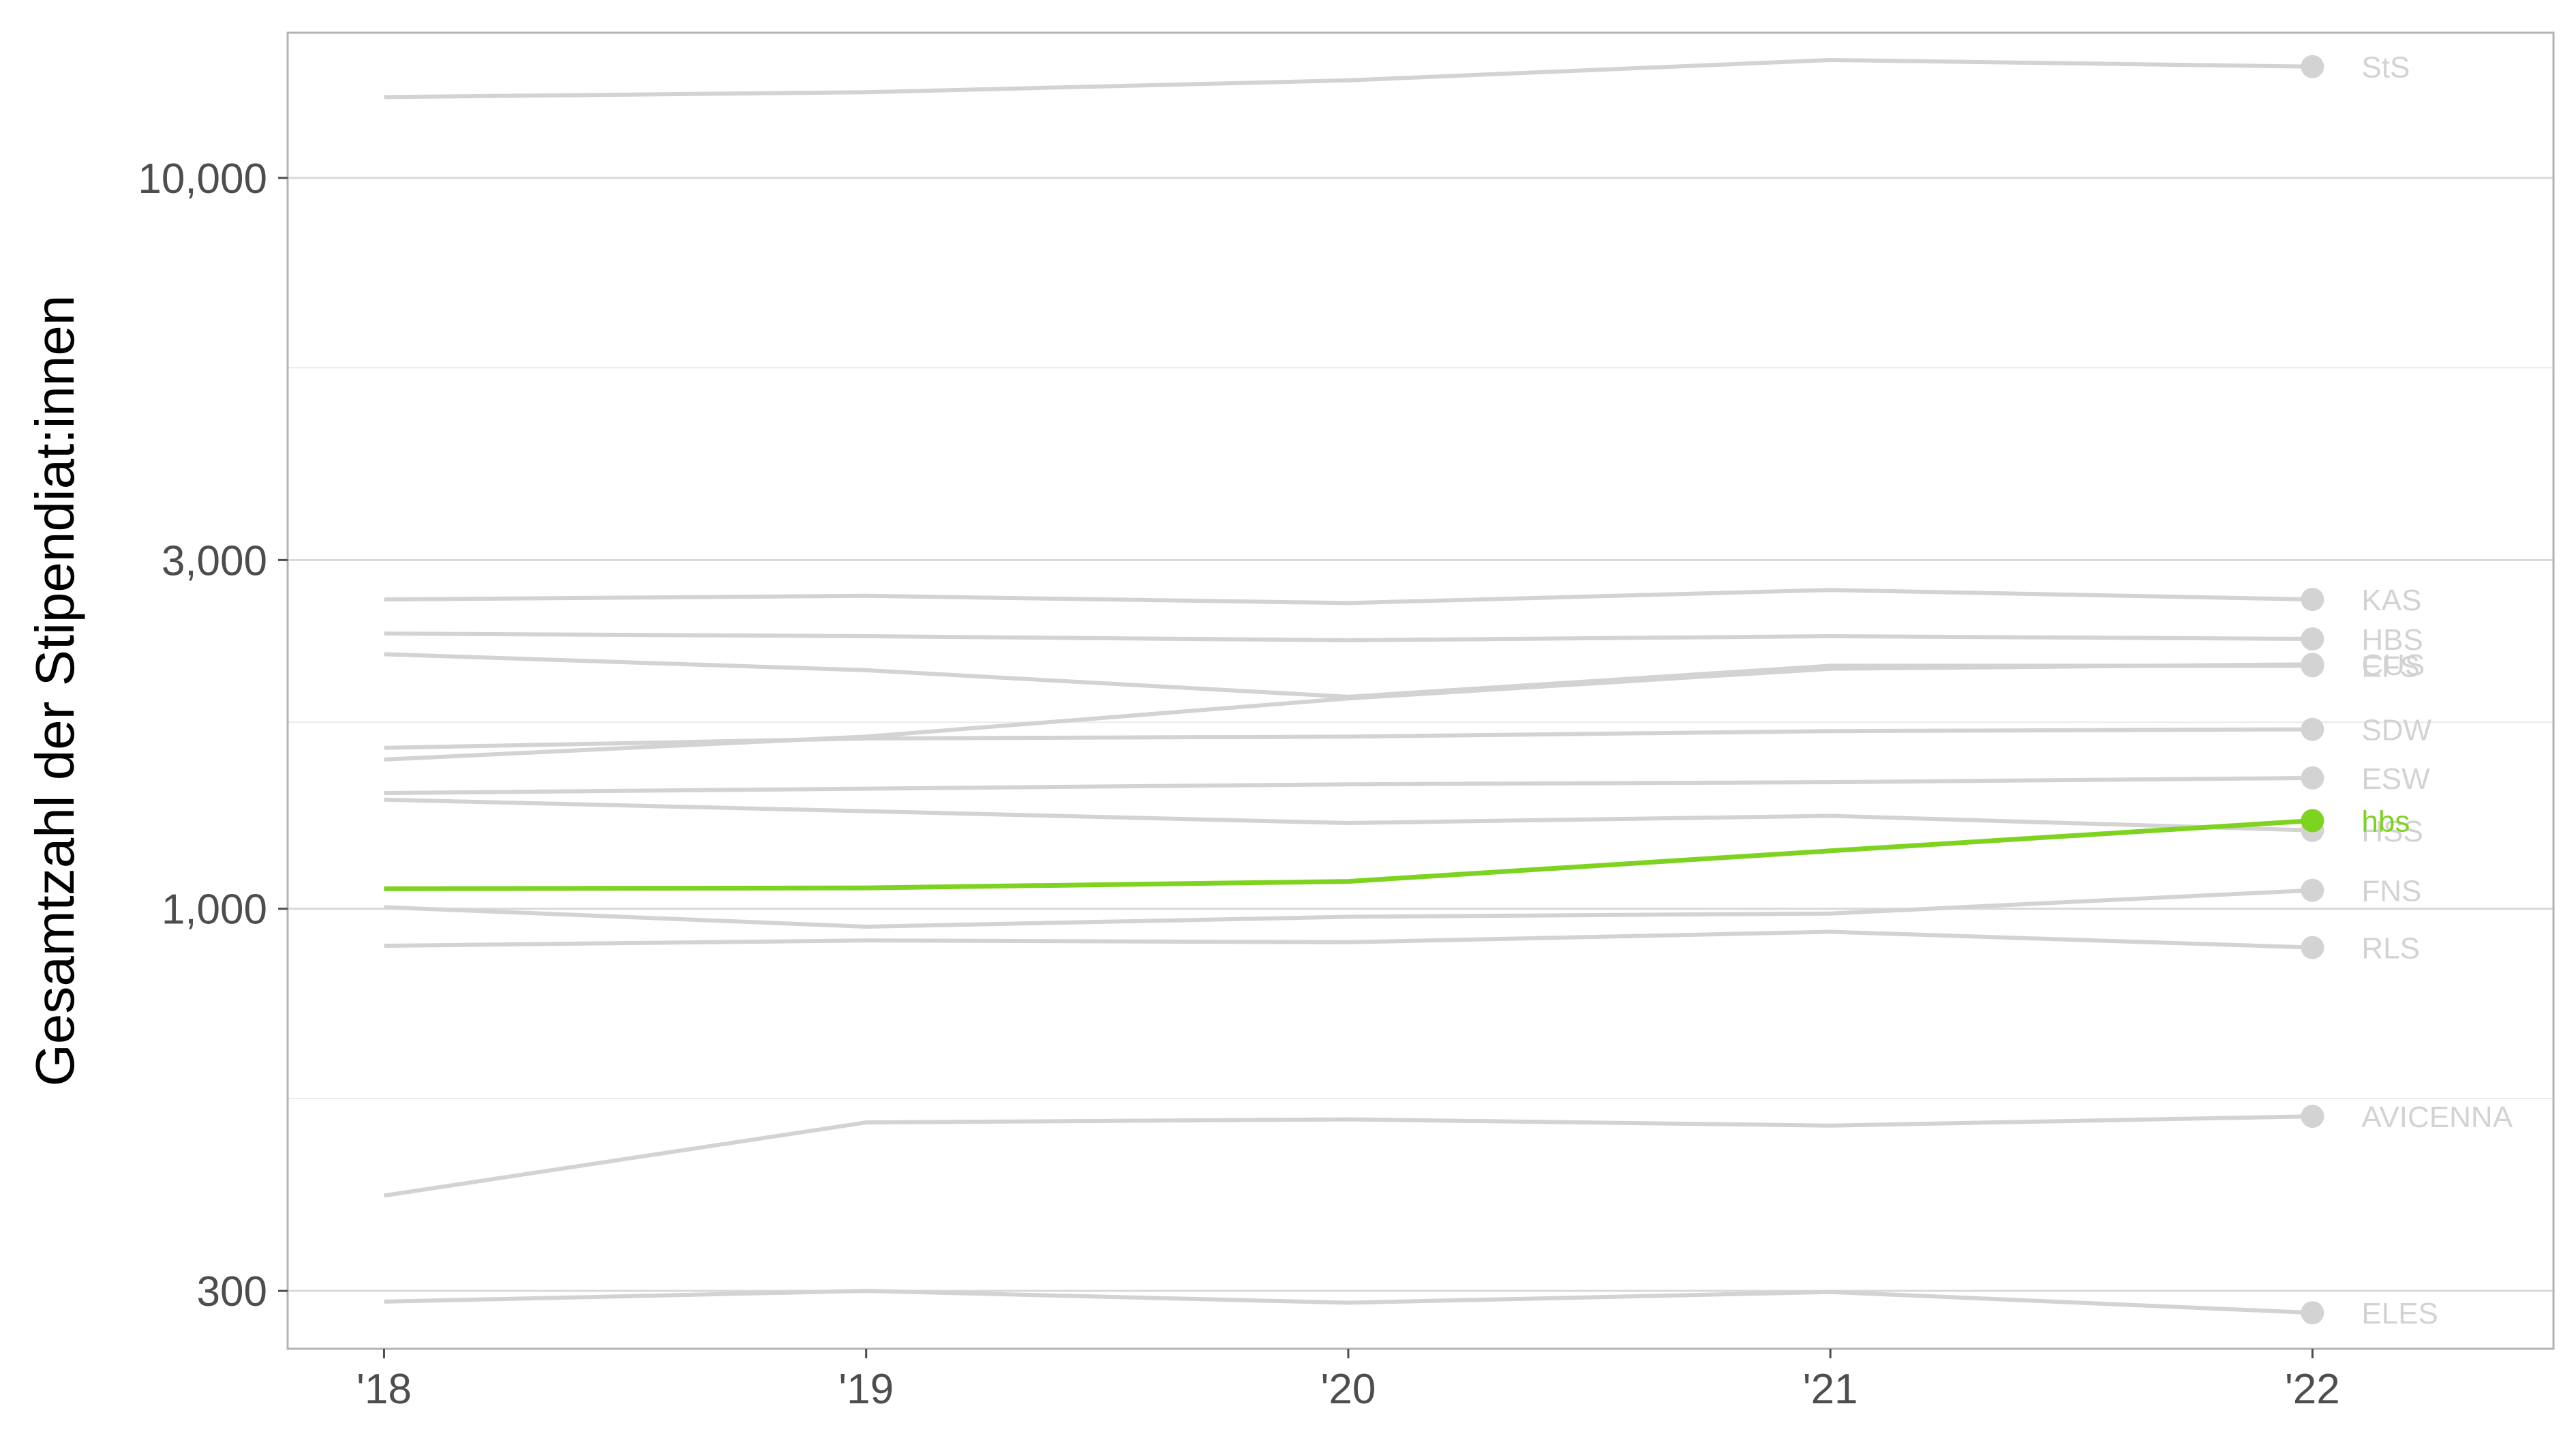 Image resolution: width=2576 pixels, height=1449 pixels. I want to click on series-line-eles, so click(1349, 1302).